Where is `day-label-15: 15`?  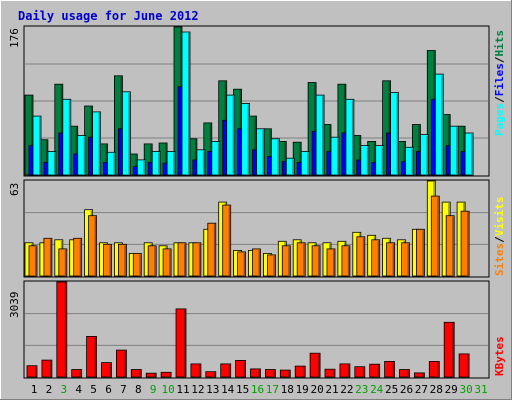
day-label-15: 15 is located at coordinates (242, 389).